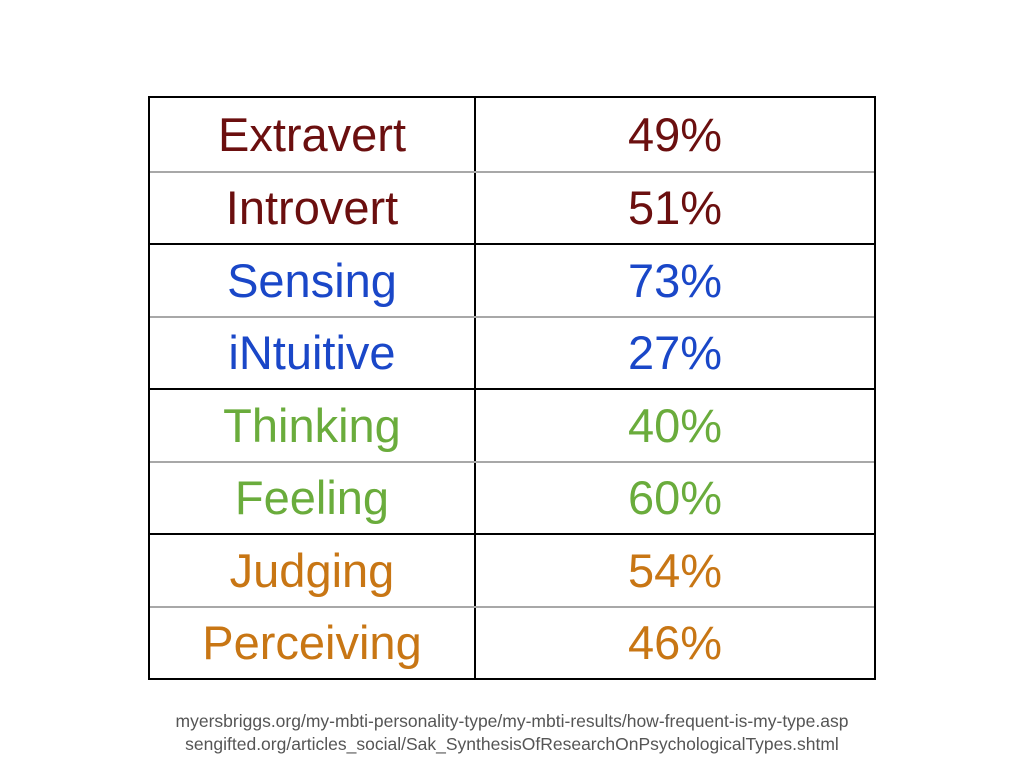  Describe the element at coordinates (675, 134) in the screenshot. I see `percent-cell: 49%` at that location.